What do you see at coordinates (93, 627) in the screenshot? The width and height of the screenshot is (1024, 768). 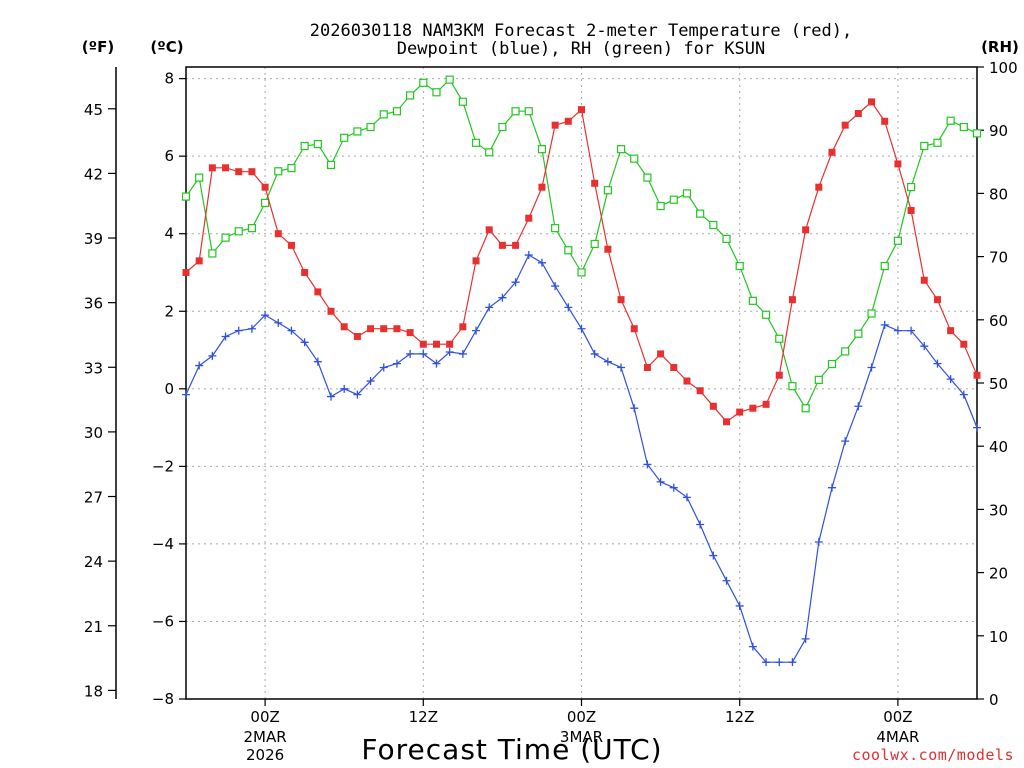 I see `fahrenheit-tick-label: 21` at bounding box center [93, 627].